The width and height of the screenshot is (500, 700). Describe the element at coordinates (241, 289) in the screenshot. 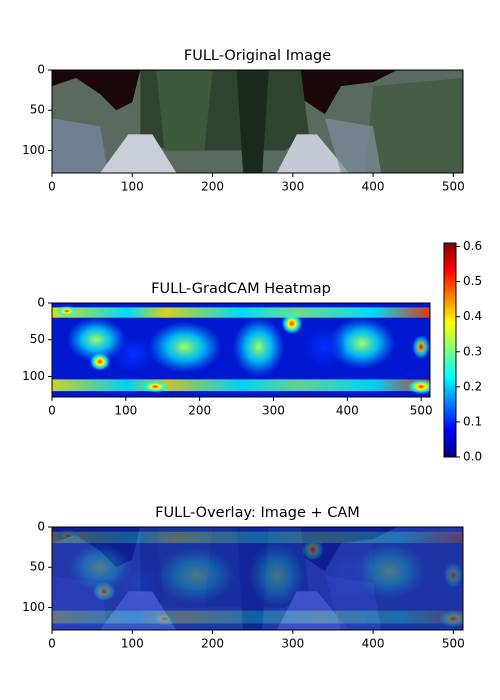

I see `panel-title: FULL-GradCAM Heatmap` at that location.